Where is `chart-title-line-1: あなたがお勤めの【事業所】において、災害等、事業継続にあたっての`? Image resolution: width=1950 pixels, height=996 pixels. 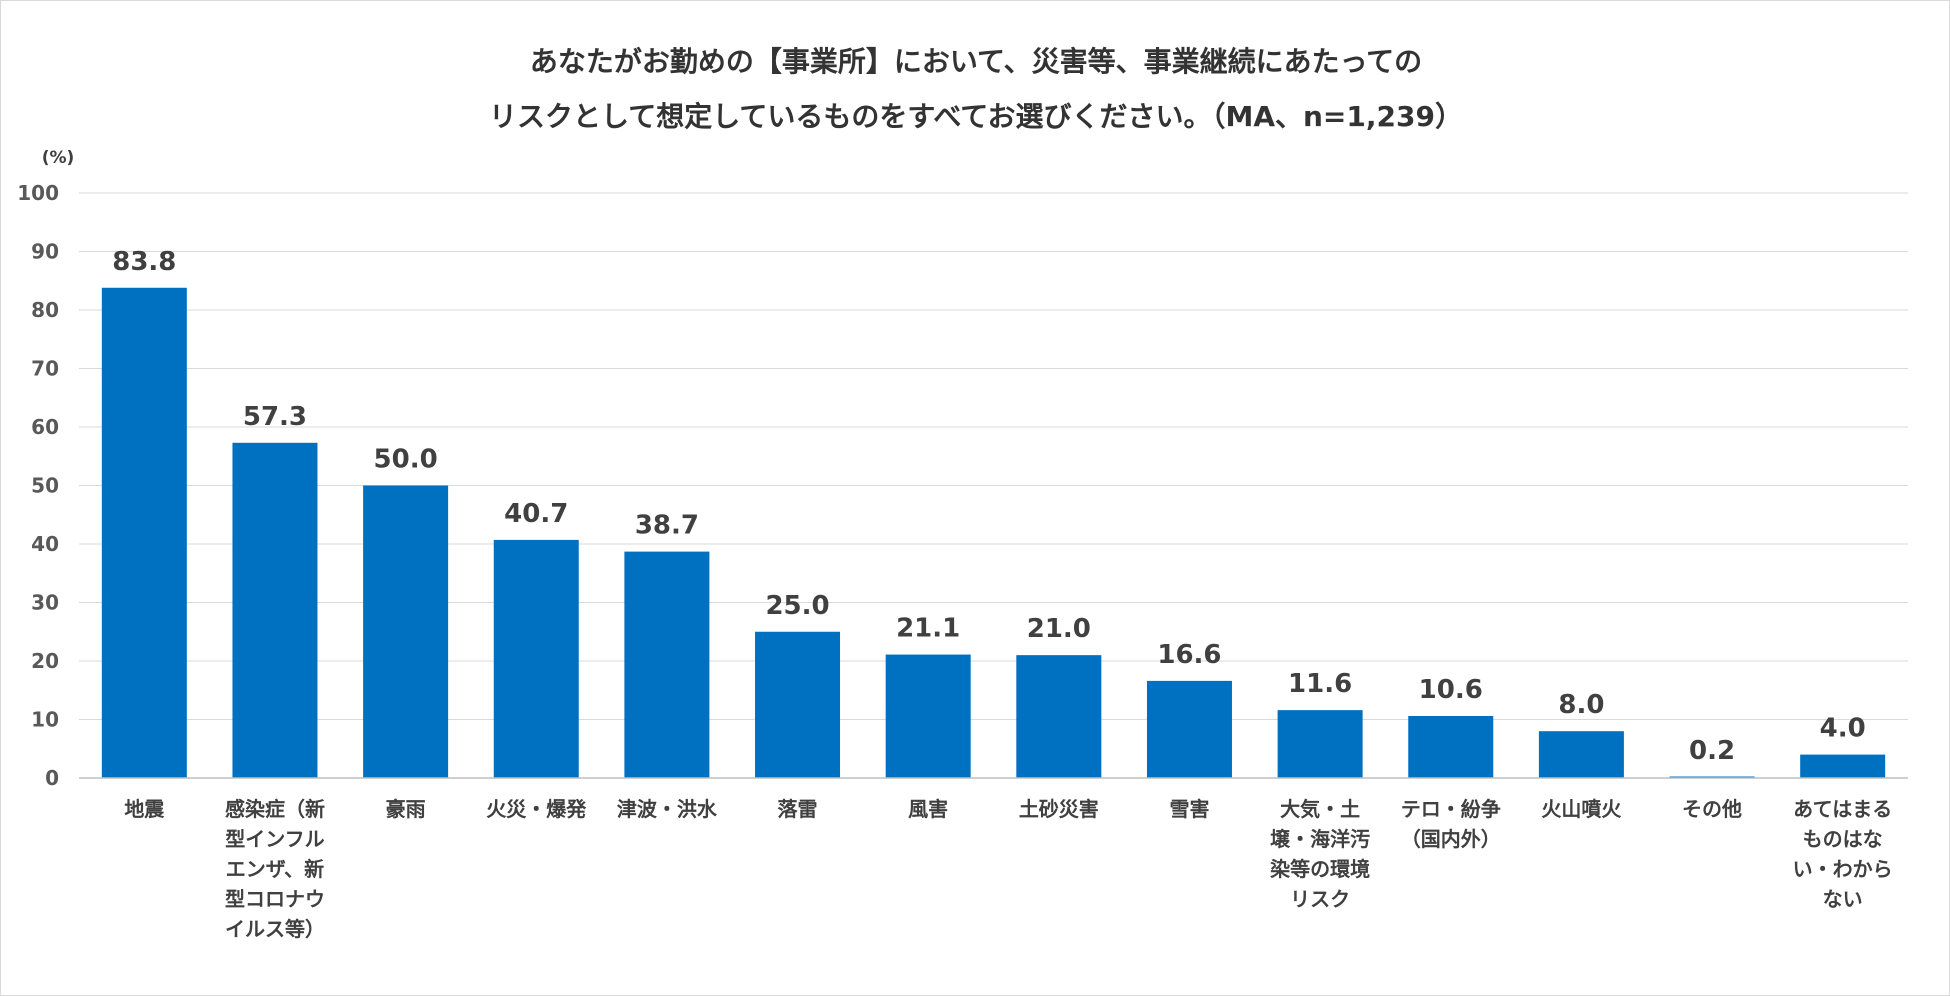
chart-title-line-1: あなたがお勤めの【事業所】において、災害等、事業継続にあたっての is located at coordinates (976, 61).